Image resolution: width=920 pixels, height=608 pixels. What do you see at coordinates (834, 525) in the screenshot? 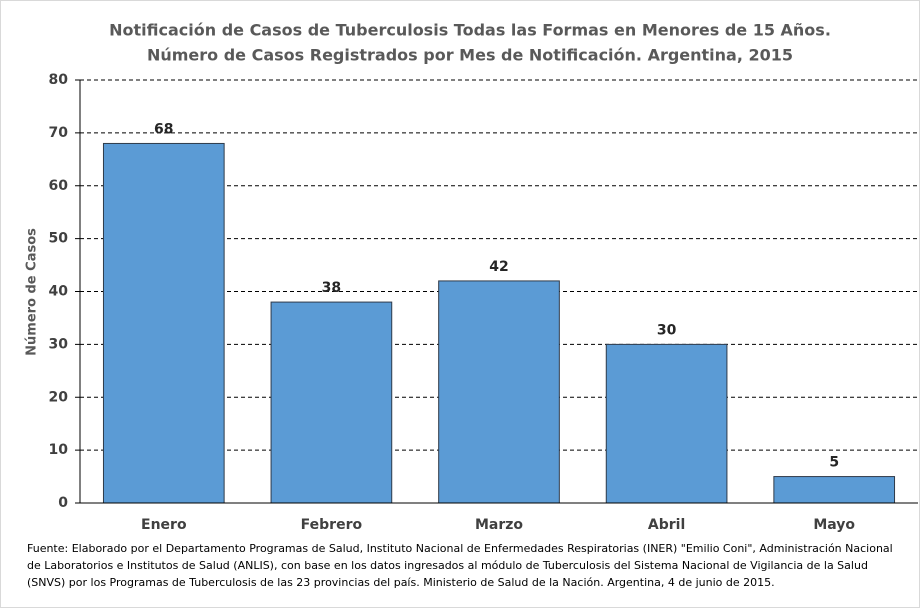
I see `x-tick-label: Mayo` at bounding box center [834, 525].